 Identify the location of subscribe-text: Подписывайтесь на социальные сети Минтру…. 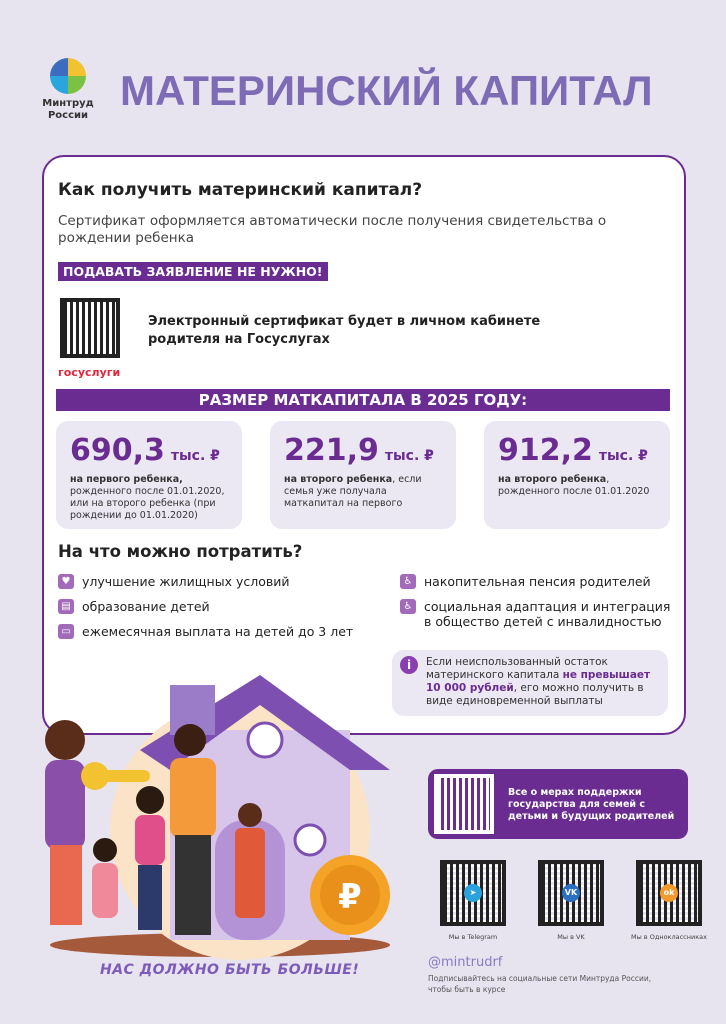
(540, 984).